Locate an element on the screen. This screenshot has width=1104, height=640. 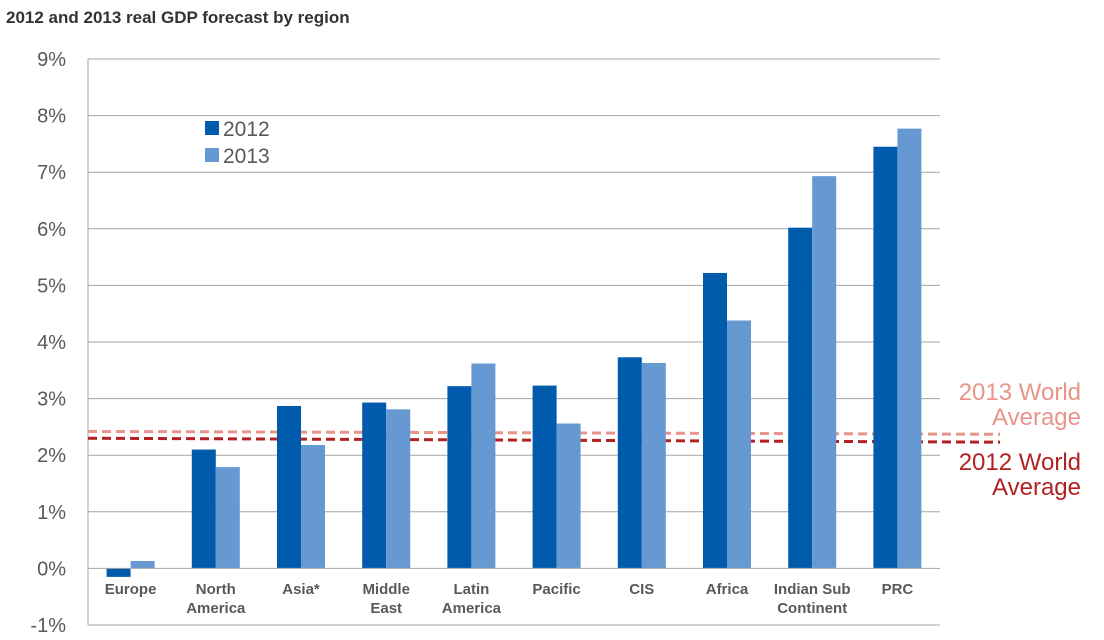
y-tick-label: 1% is located at coordinates (51, 513).